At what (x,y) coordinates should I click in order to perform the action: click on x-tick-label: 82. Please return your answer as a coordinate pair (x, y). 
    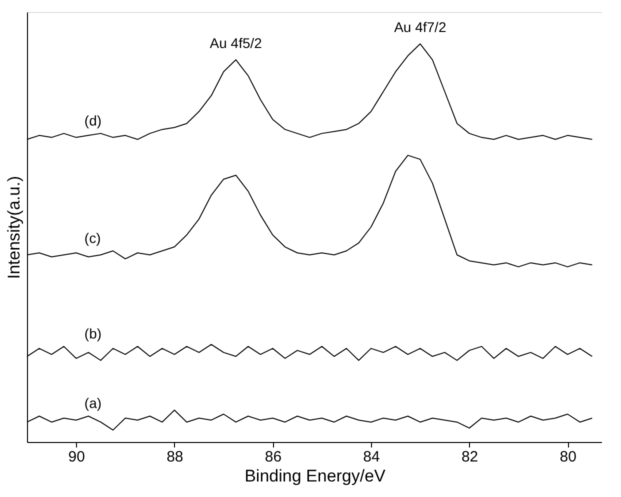
    Looking at the image, I should click on (469, 457).